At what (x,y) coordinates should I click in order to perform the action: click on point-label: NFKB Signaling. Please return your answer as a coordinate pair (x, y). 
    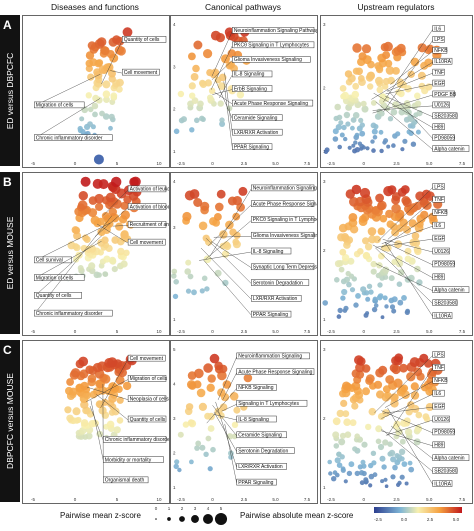
    Looking at the image, I should click on (256, 388).